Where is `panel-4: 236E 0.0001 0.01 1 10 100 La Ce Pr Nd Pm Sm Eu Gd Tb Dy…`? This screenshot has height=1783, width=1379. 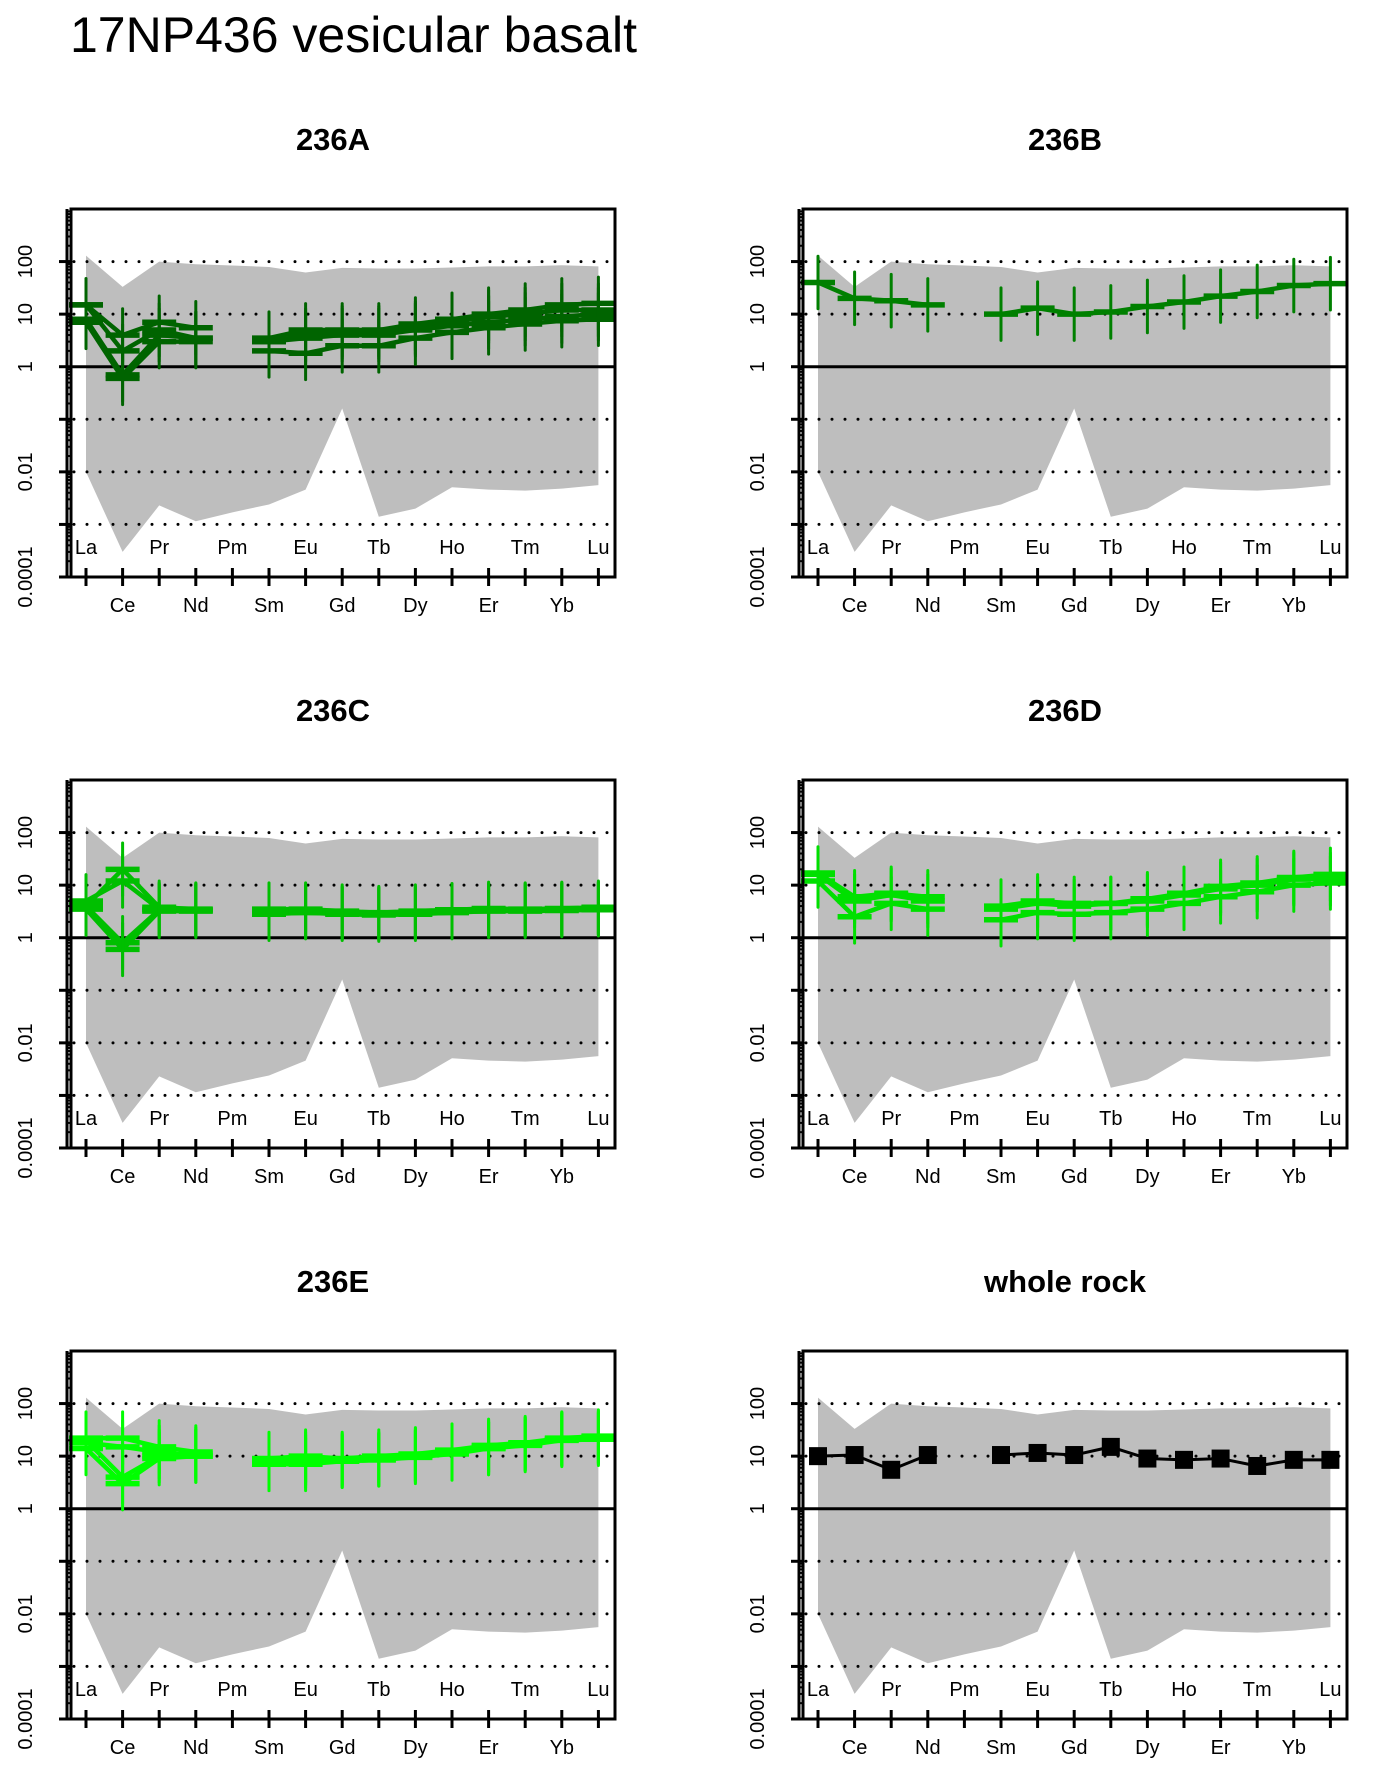 panel-4: 236E 0.0001 0.01 1 10 100 La Ce Pr Nd Pm Sm Eu Gd Tb Dy… is located at coordinates (316, 1511).